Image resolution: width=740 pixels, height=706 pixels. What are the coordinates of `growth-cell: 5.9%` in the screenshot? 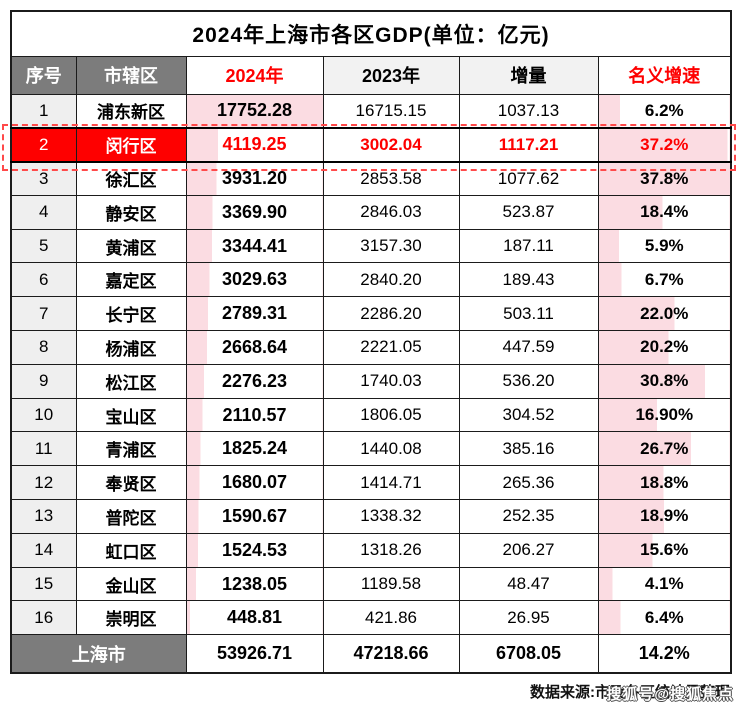 It's located at (664, 246).